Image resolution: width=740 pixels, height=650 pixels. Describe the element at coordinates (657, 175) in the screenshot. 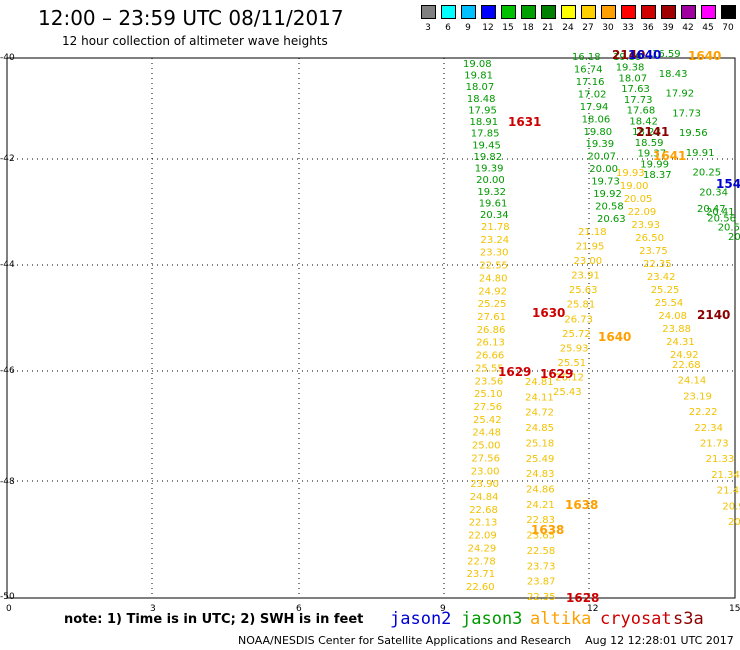

I see `wave-height-value: 18.37` at that location.